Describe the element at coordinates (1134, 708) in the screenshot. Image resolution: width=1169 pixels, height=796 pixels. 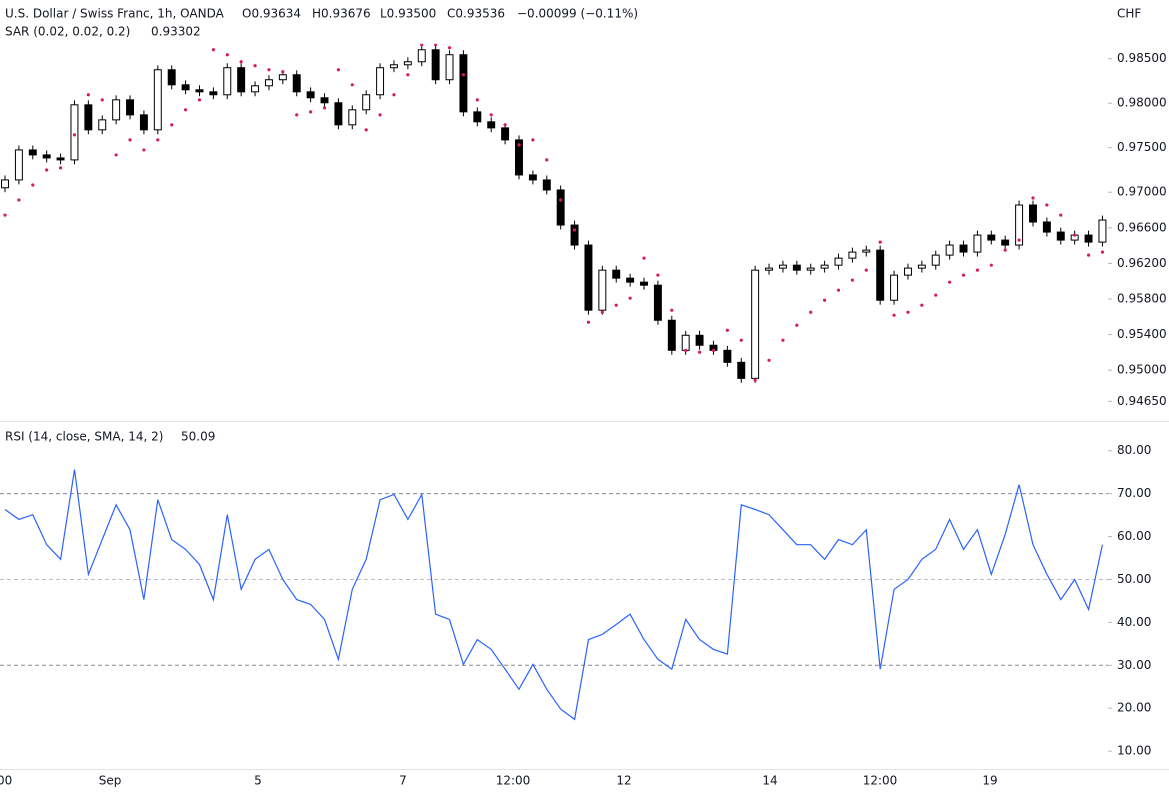
I see `y-tick-label: 20.00` at that location.